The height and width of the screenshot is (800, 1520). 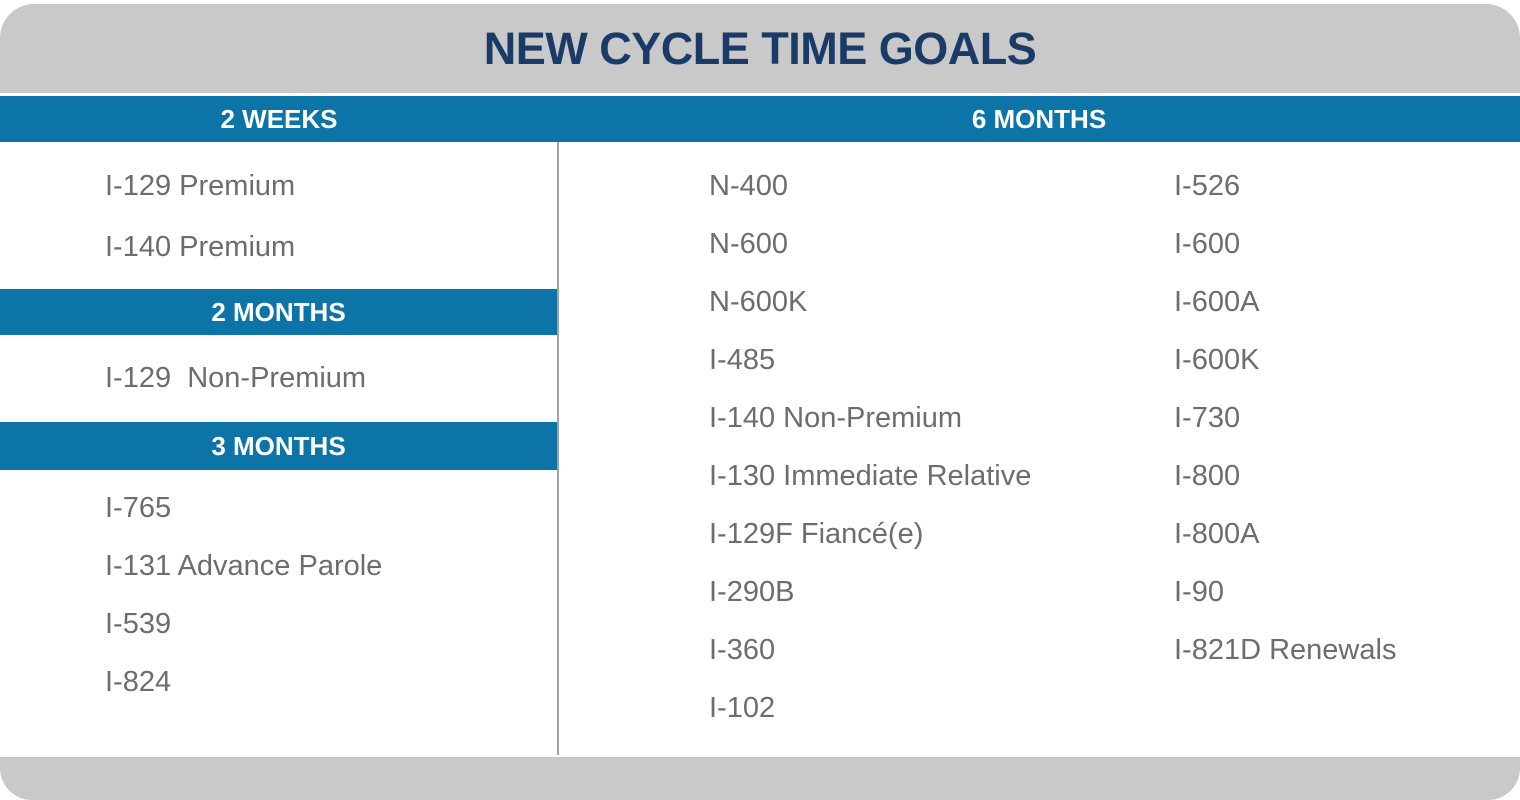 I want to click on form-item: I-102, so click(x=742, y=707).